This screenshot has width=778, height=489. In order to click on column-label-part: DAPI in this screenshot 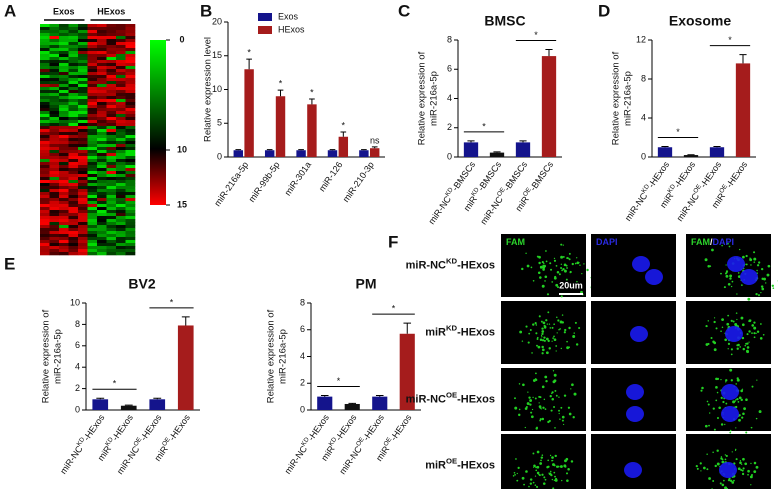, I will do `click(607, 242)`.